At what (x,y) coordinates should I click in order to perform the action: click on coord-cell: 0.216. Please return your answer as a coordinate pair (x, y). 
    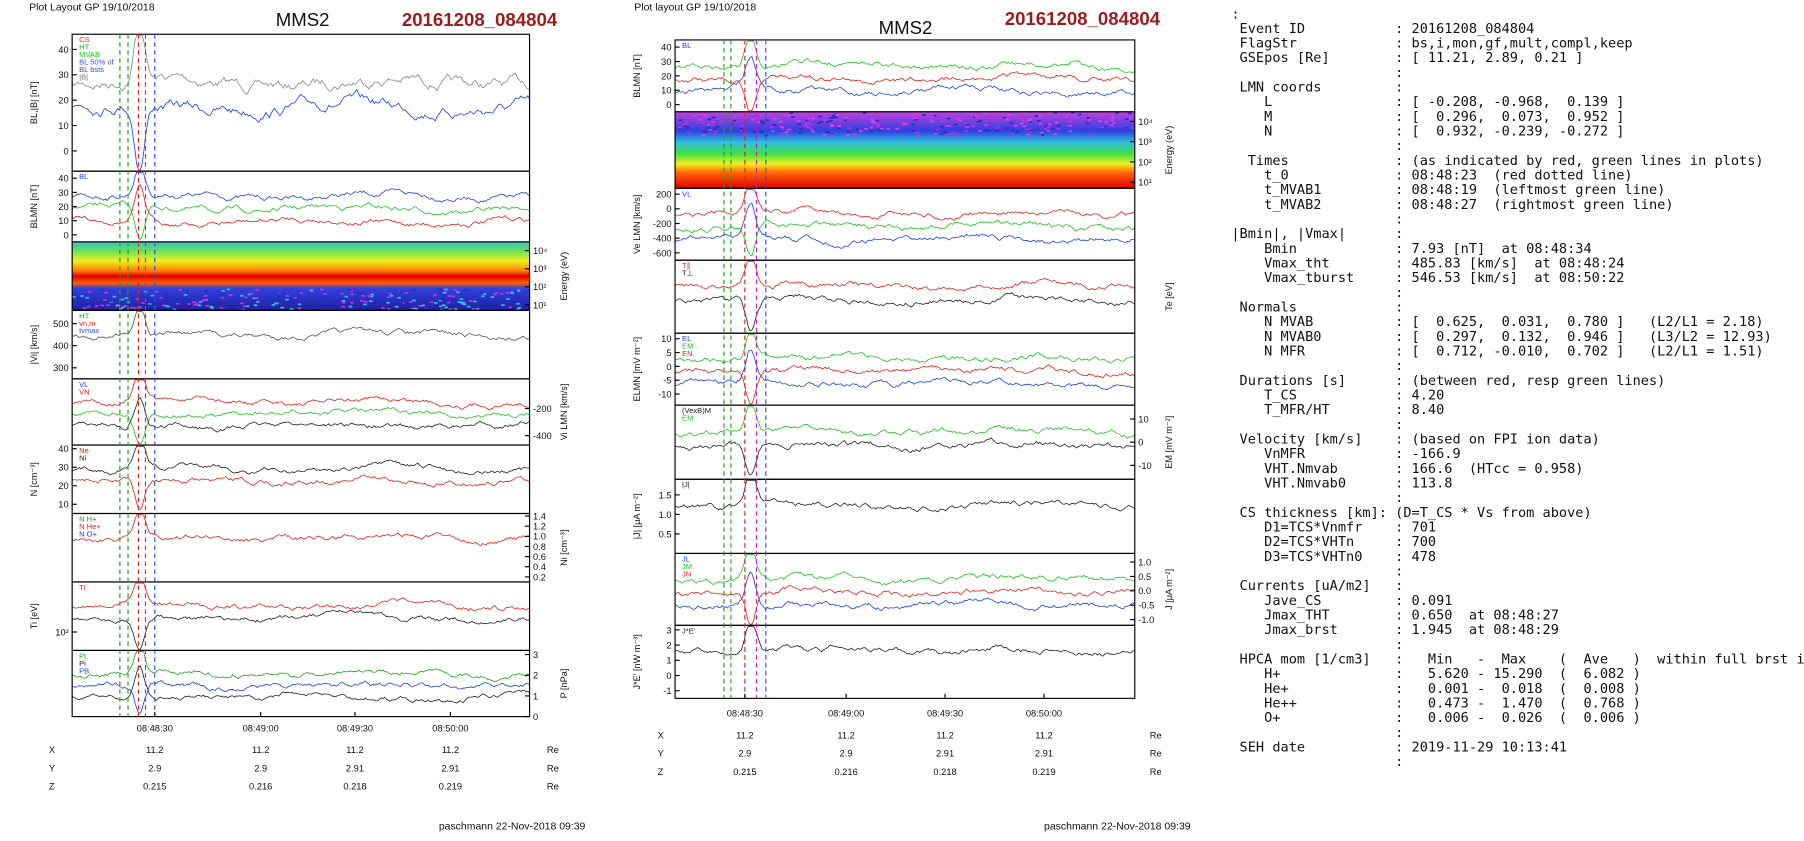
    Looking at the image, I should click on (260, 787).